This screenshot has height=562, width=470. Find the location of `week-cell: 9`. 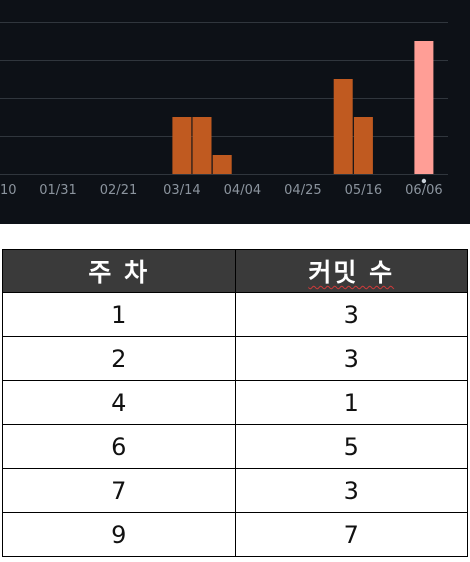

week-cell: 9 is located at coordinates (119, 534).